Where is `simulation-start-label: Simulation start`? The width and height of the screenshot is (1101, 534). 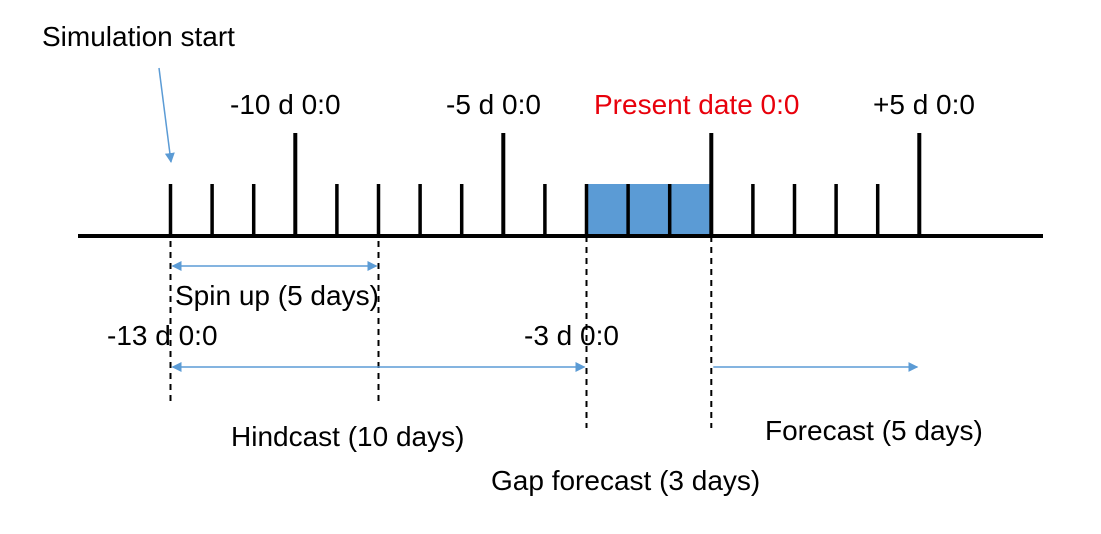 simulation-start-label: Simulation start is located at coordinates (138, 36).